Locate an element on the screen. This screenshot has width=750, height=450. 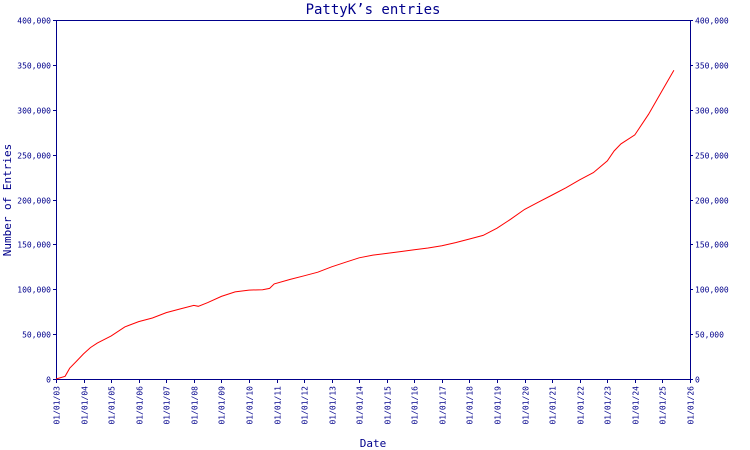
x-tick-label: 01/01/22 is located at coordinates (581, 405).